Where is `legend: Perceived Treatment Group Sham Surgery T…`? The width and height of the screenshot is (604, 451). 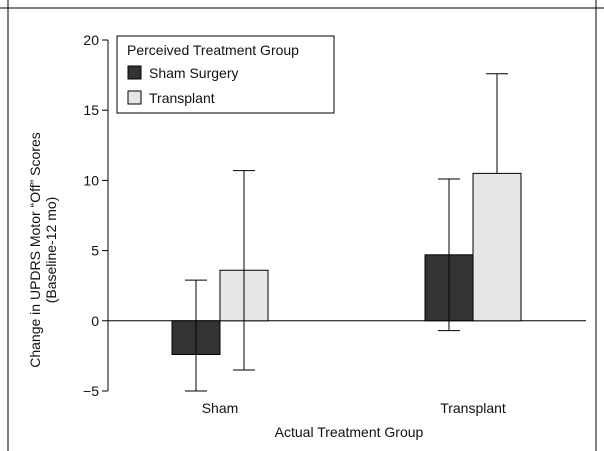 legend: Perceived Treatment Group Sham Surgery T… is located at coordinates (225, 74).